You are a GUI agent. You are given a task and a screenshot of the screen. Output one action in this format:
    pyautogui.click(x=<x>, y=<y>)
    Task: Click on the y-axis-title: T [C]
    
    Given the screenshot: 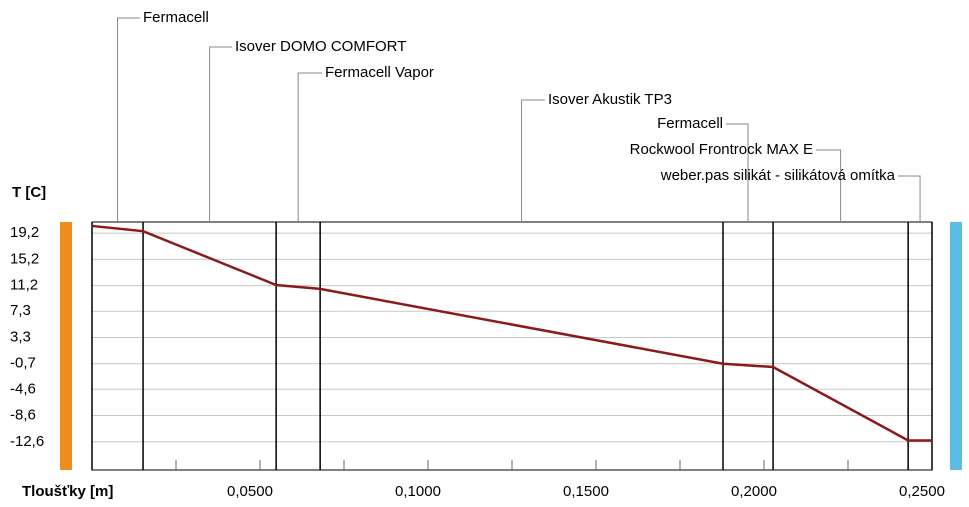 What is the action you would take?
    pyautogui.click(x=29, y=192)
    